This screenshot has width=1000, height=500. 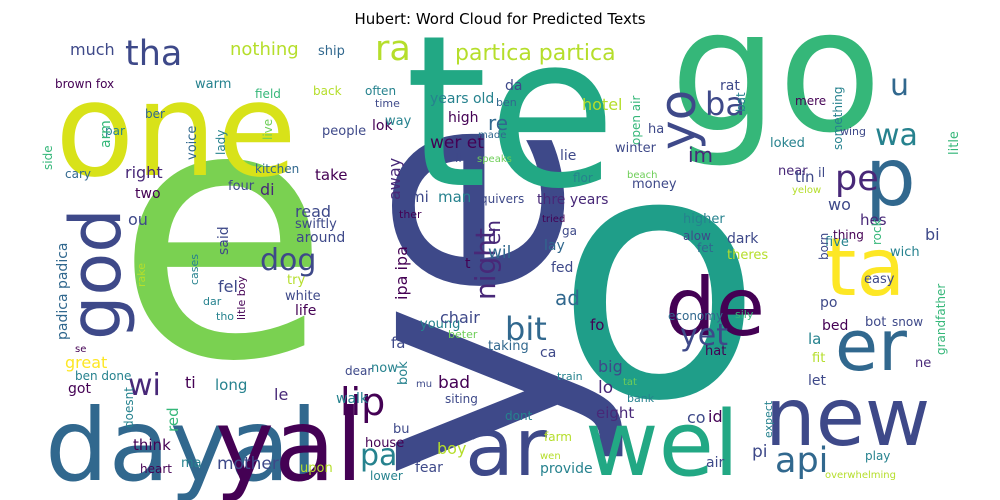 I want to click on word-thre-years: thre years, so click(x=572, y=200).